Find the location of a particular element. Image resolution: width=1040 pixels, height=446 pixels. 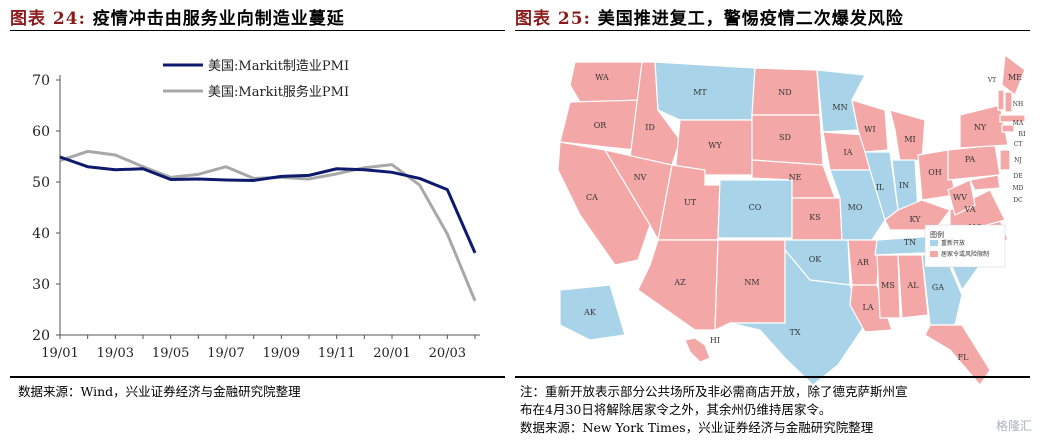

map-legend-title: 图例 is located at coordinates (937, 234).